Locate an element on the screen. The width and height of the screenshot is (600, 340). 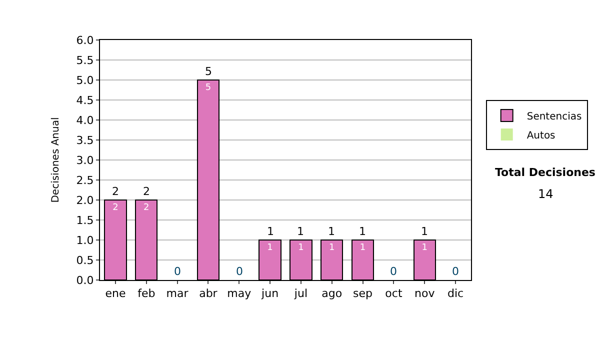
y-tick-label: 2.5 is located at coordinates (85, 180).